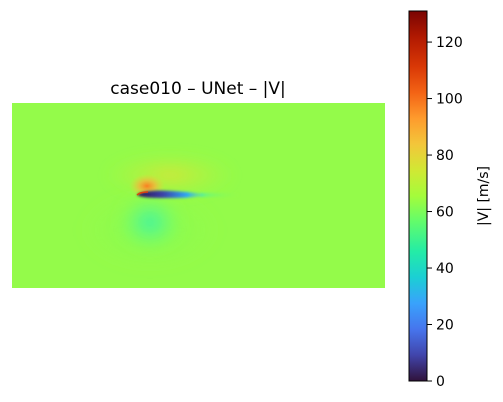 This screenshot has height=402, width=503. I want to click on lower-teal-region, so click(150, 222).